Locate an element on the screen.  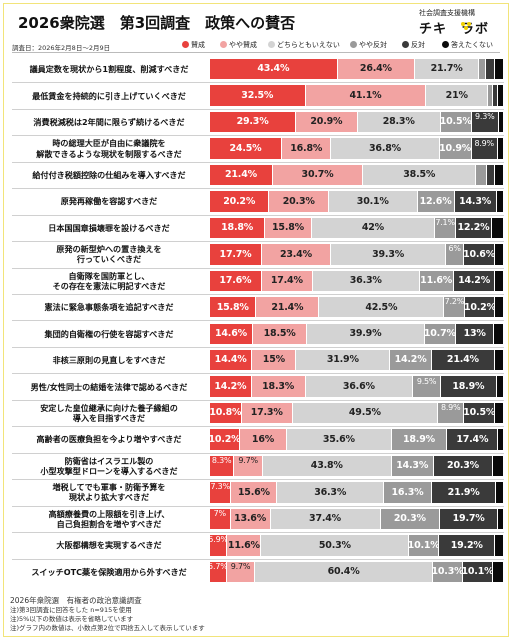
stacked-bar: 5.7% 9.7% 60.4% 10.3% 10.1% is located at coordinates (356, 571).